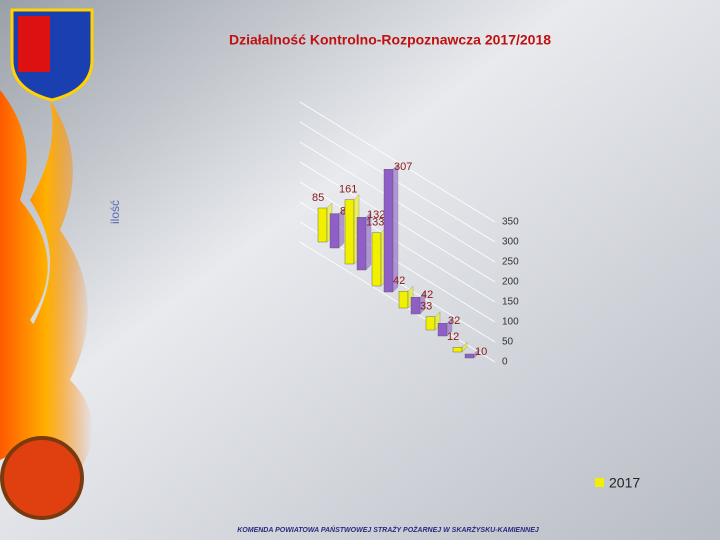  Describe the element at coordinates (510, 282) in the screenshot. I see `y-tick-label: 200` at that location.